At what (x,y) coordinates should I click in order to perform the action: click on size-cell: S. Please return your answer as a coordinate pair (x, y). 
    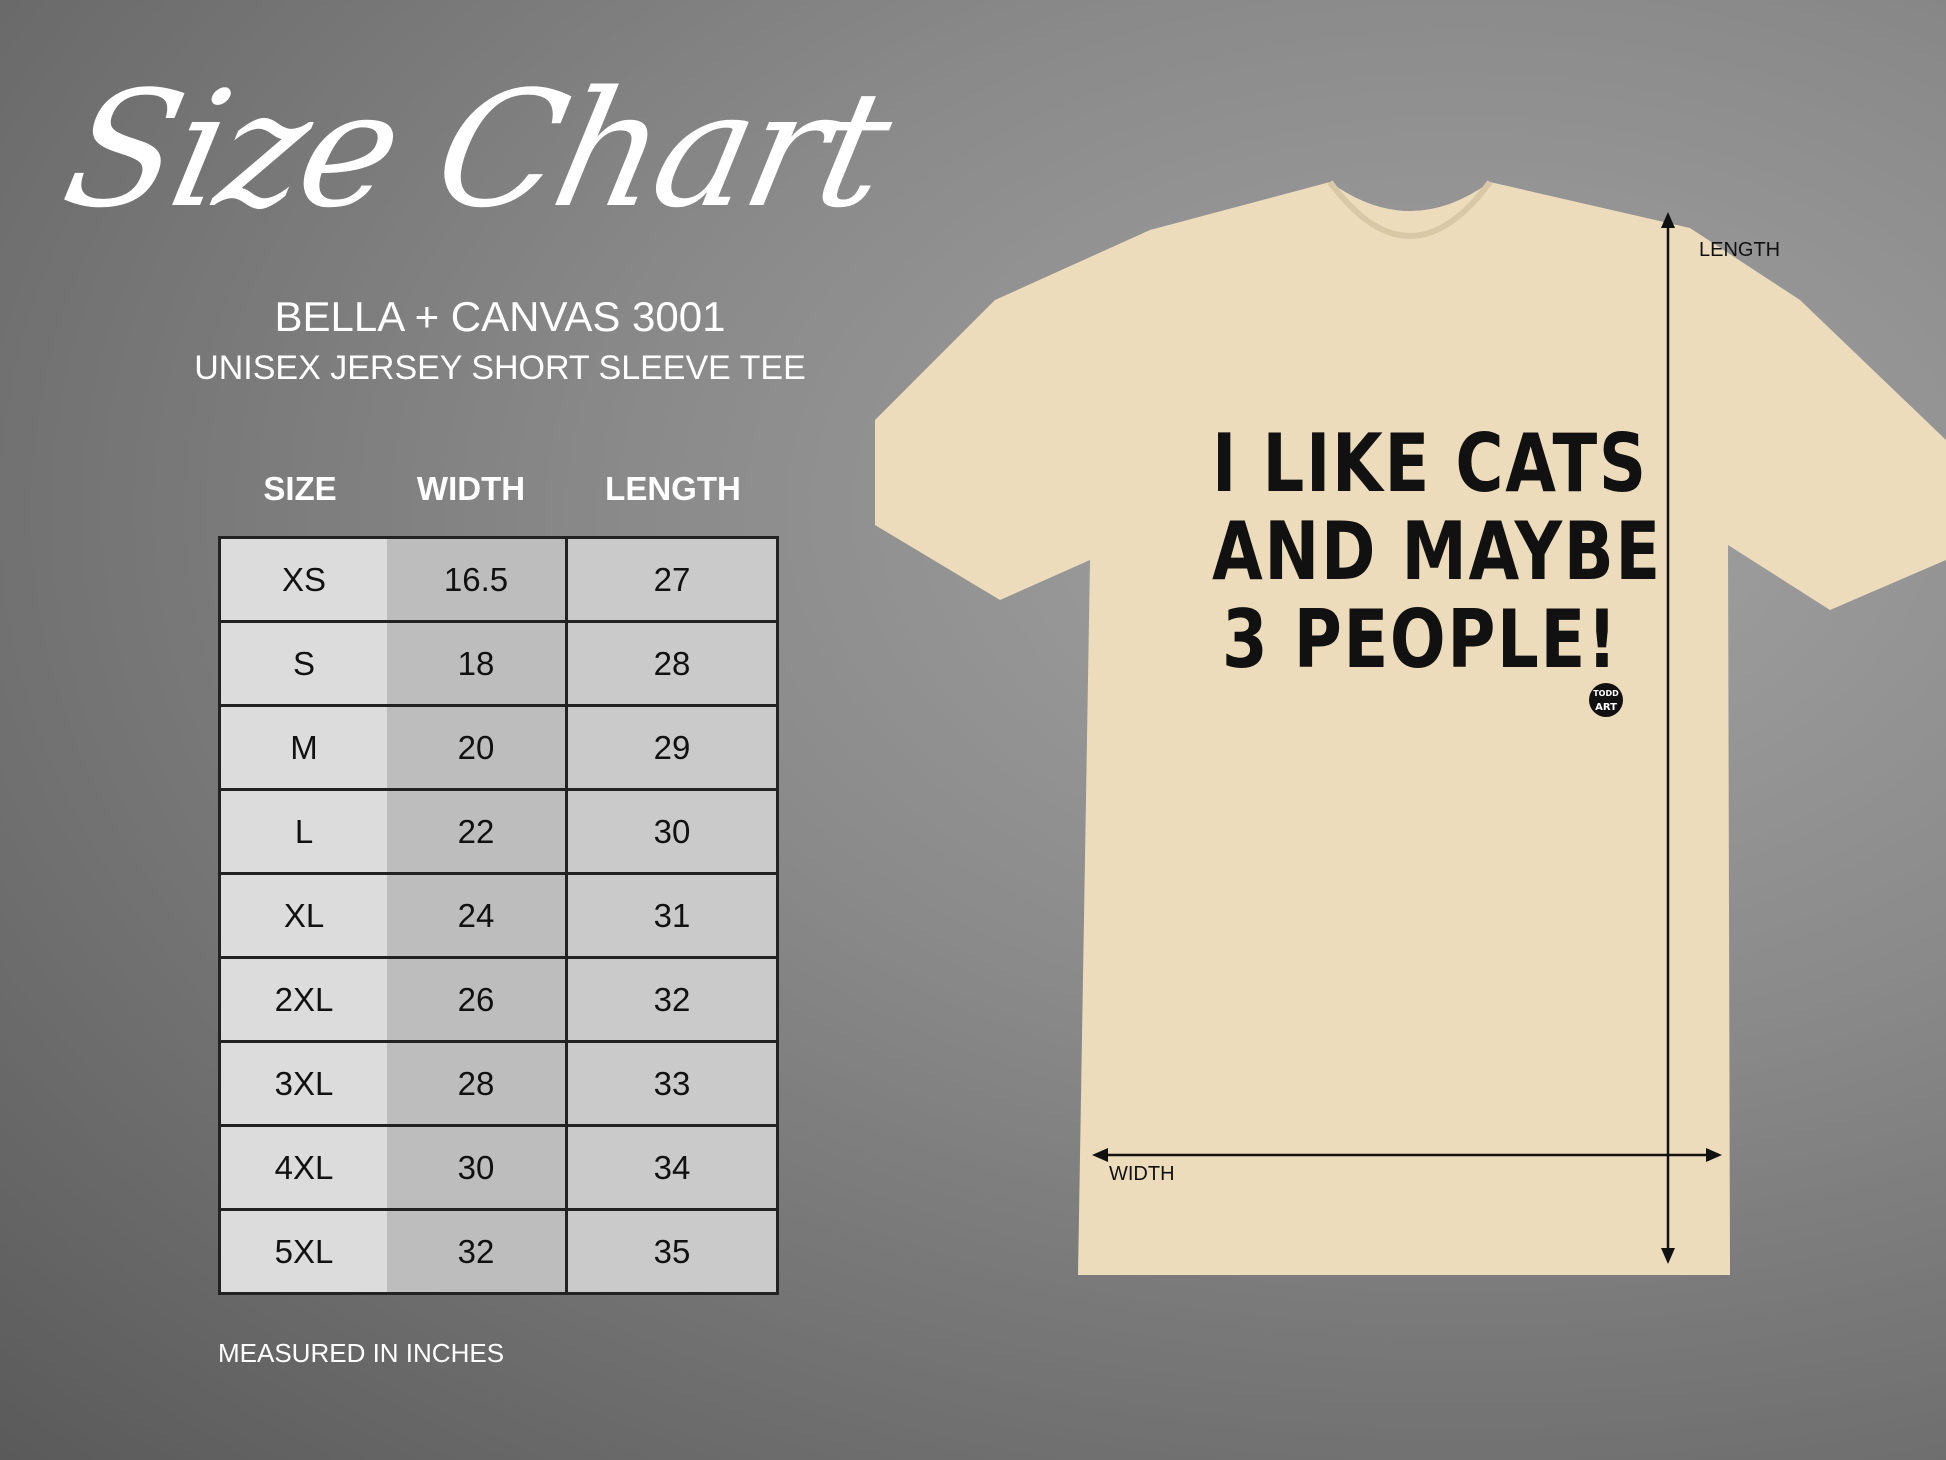
    Looking at the image, I should click on (302, 663).